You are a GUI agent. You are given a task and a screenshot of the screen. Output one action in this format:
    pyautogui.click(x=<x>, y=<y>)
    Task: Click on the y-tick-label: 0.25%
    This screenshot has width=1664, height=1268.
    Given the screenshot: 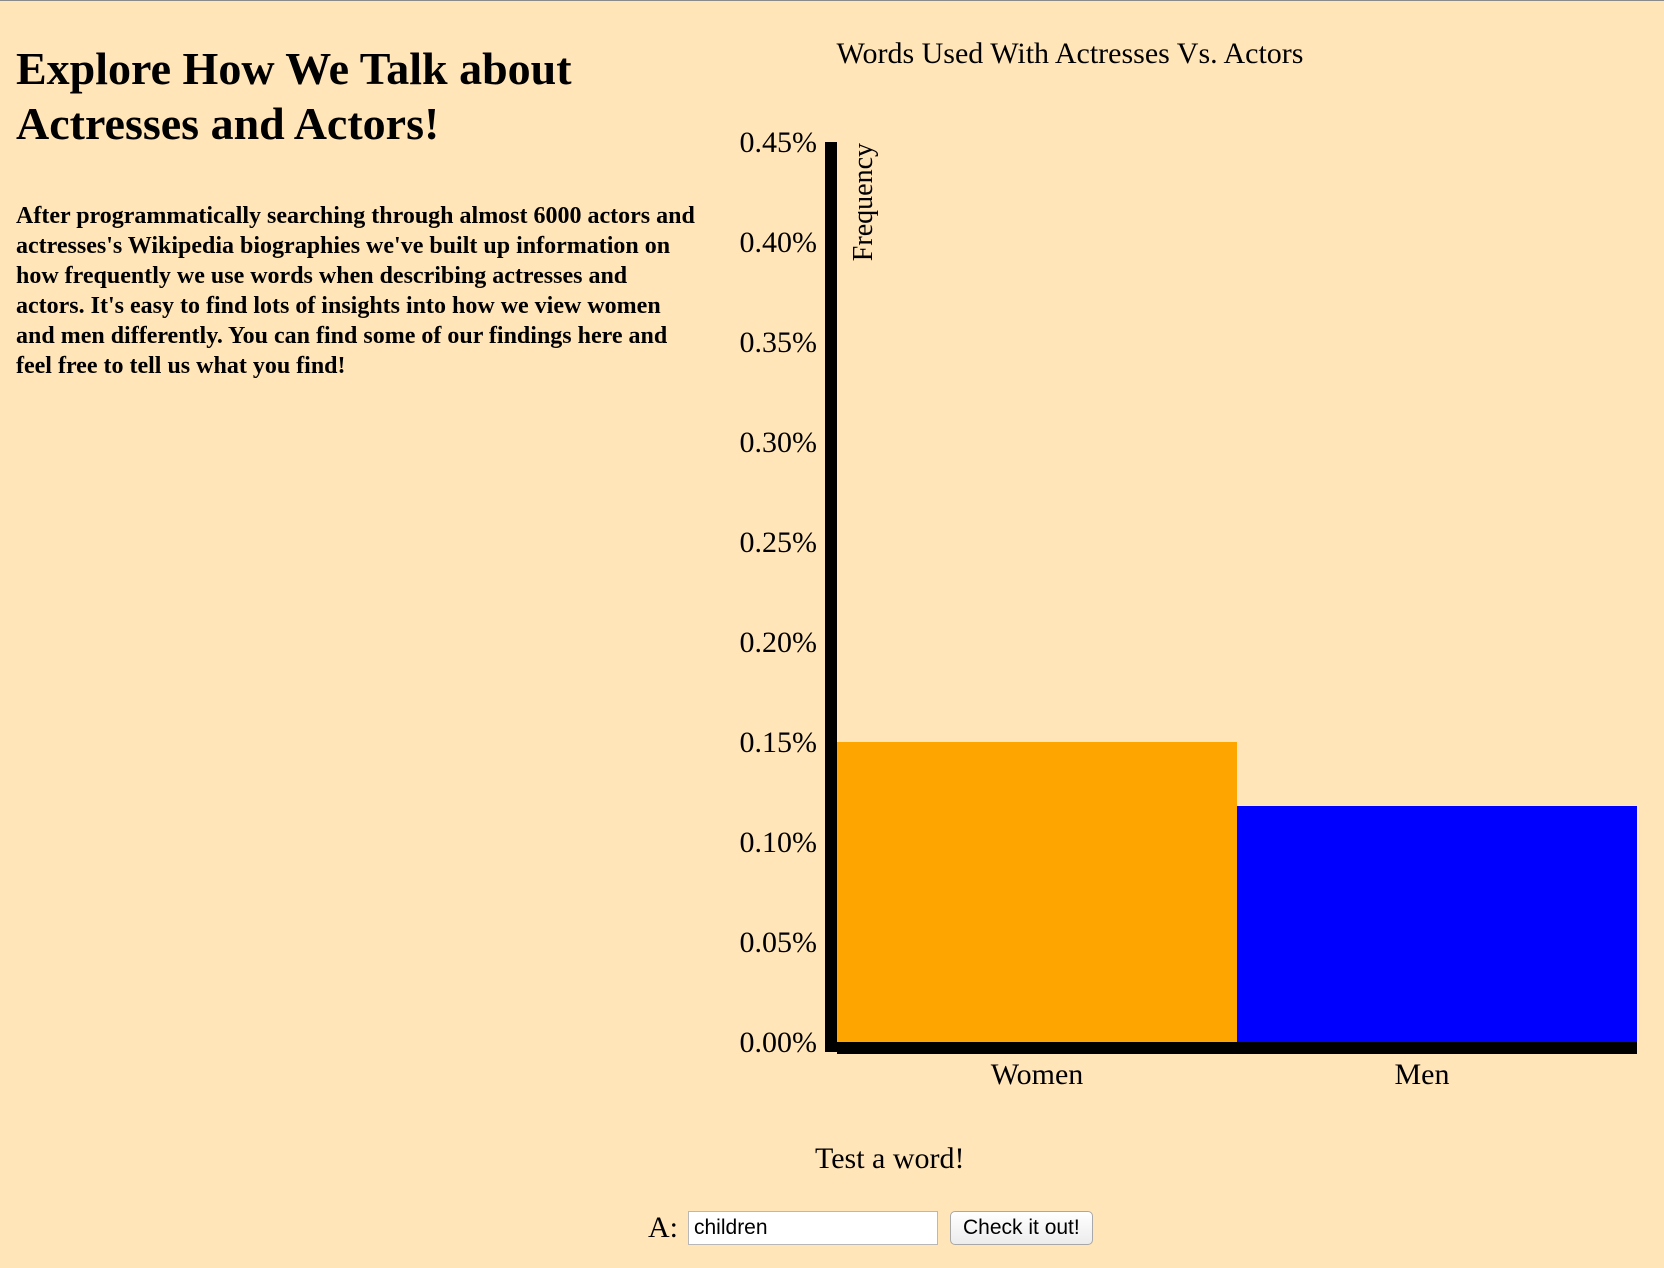 What is the action you would take?
    pyautogui.click(x=779, y=542)
    